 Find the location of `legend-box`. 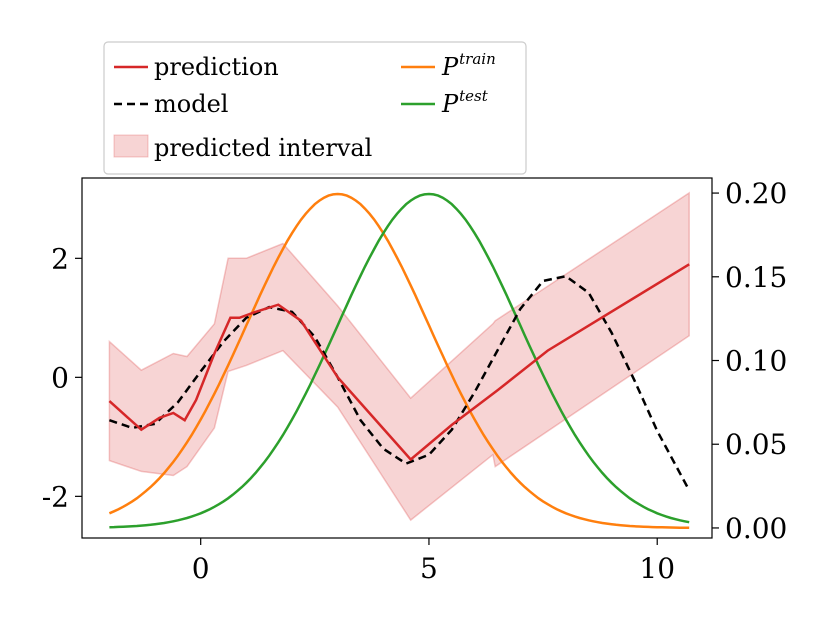

legend-box is located at coordinates (315, 108).